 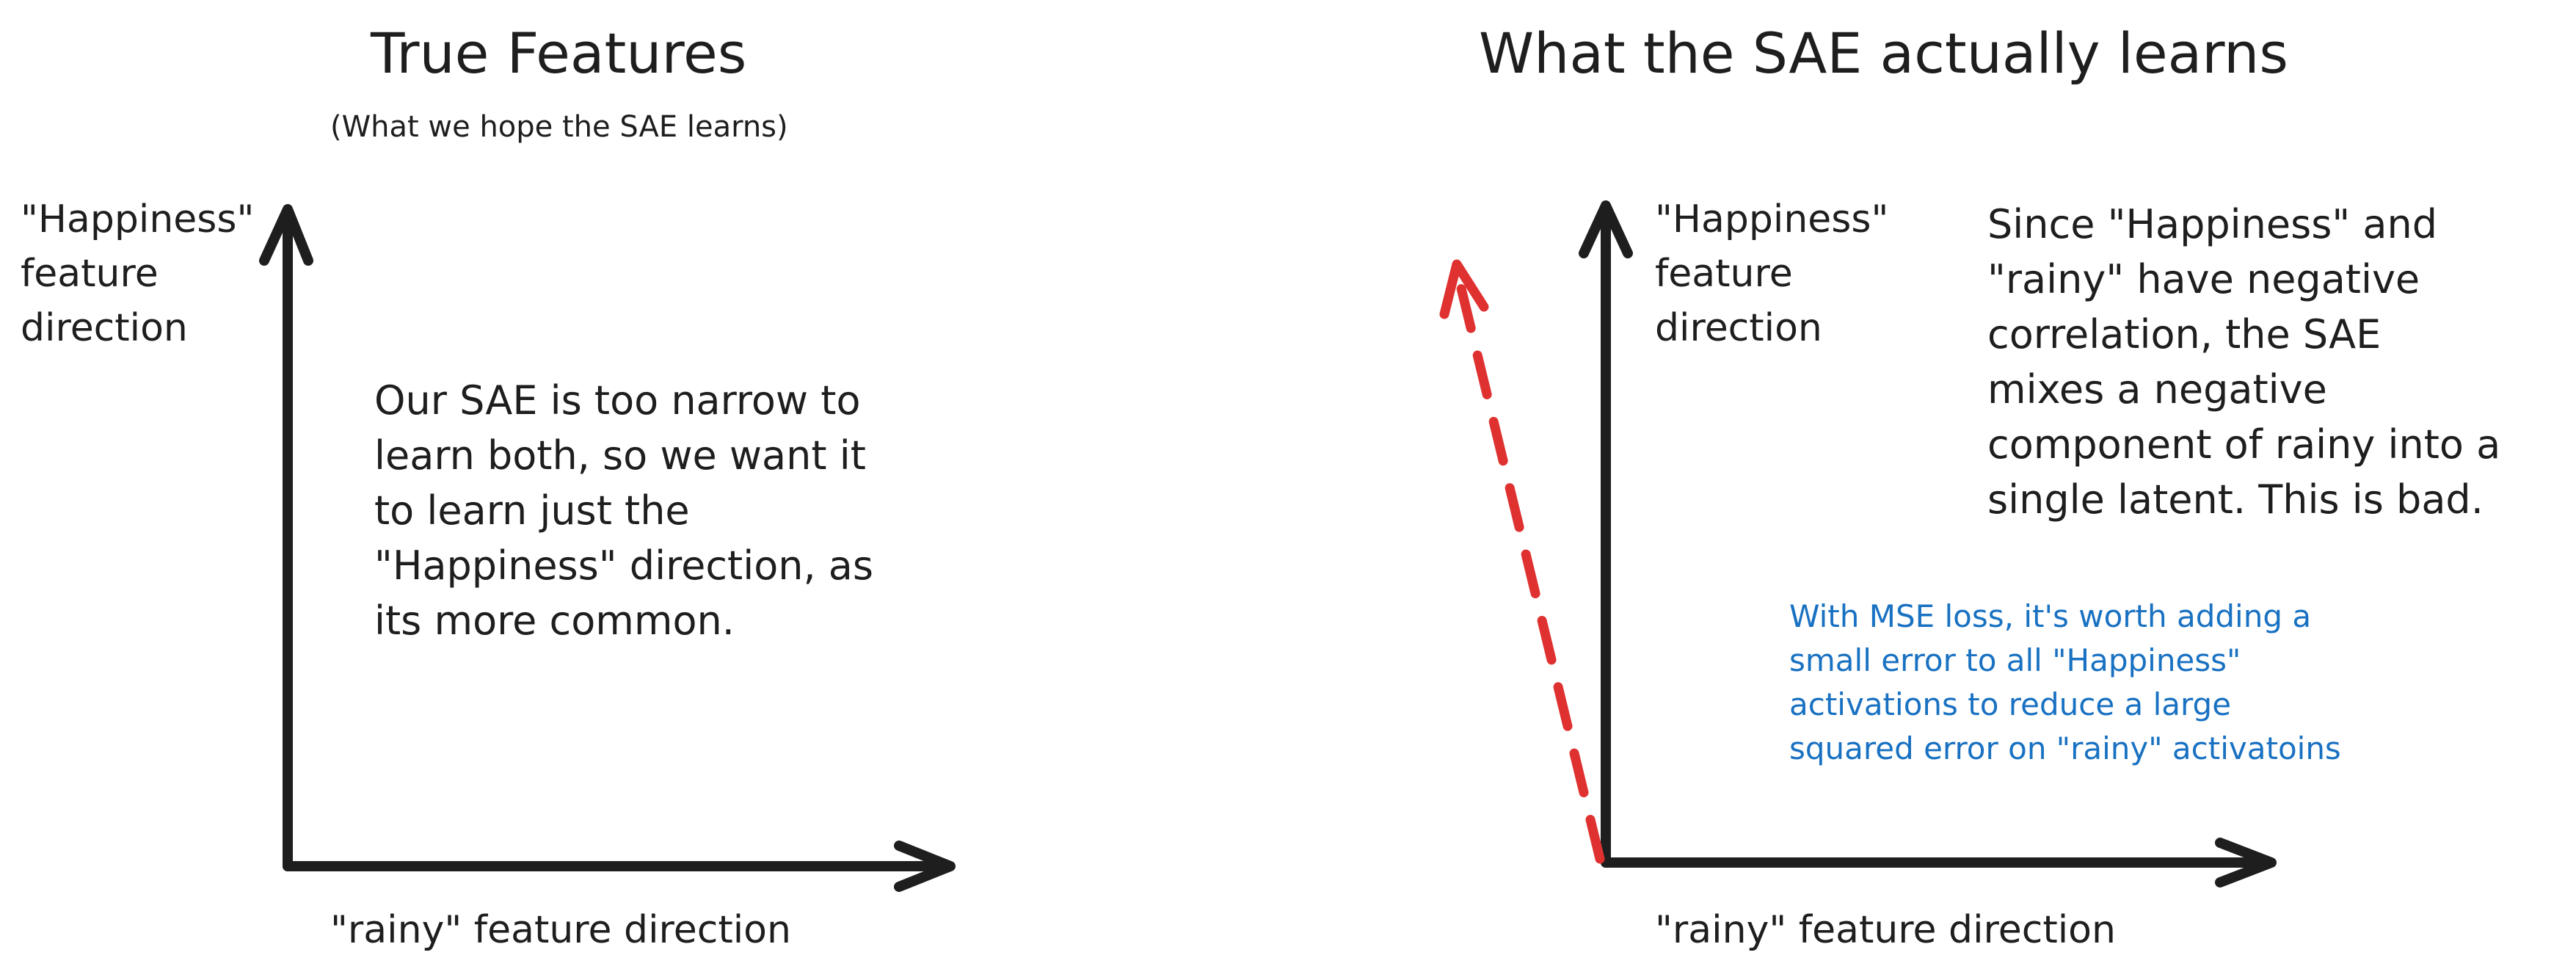 I want to click on left-explanation-line: its more common., so click(x=554, y=621).